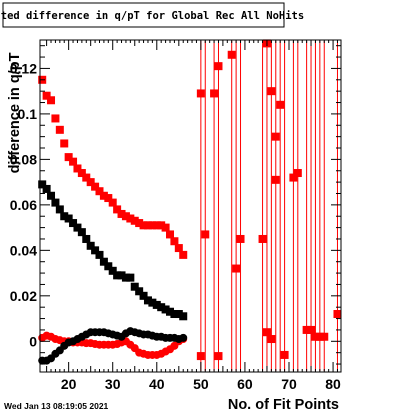 This screenshot has height=414, width=400. I want to click on x-axis-label: No. of Fit Points, so click(283, 405).